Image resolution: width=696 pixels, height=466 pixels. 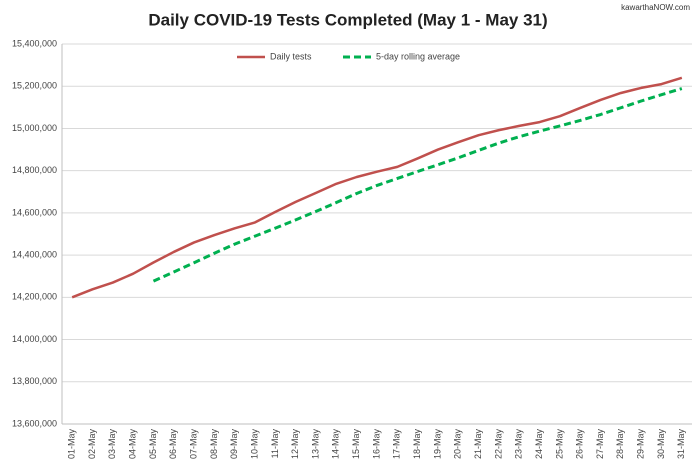 What do you see at coordinates (291, 56) in the screenshot?
I see `legend-label: Daily tests` at bounding box center [291, 56].